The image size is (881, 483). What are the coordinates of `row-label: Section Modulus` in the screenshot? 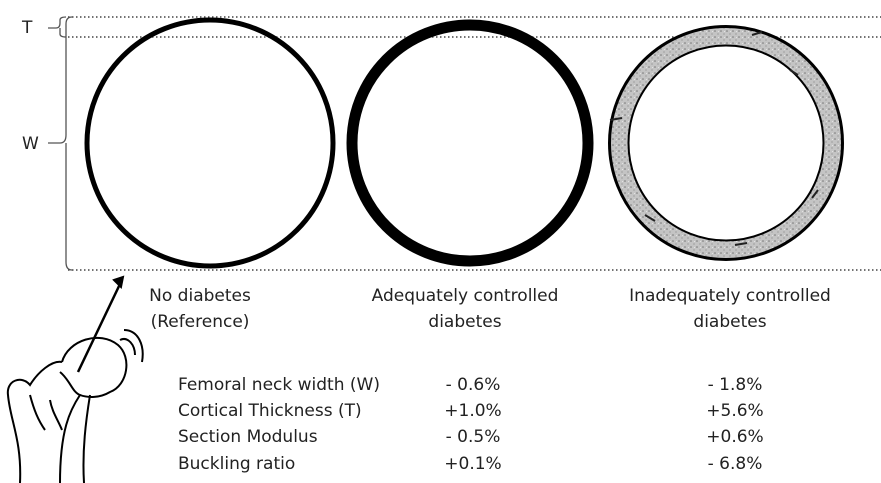 It's located at (248, 437).